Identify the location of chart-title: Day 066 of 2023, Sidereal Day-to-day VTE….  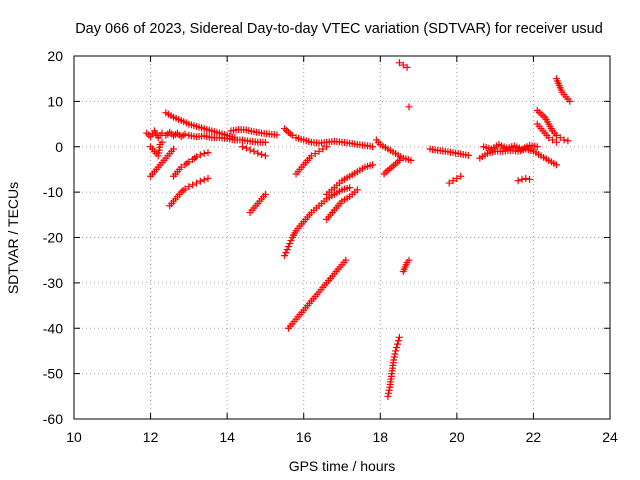
(339, 29).